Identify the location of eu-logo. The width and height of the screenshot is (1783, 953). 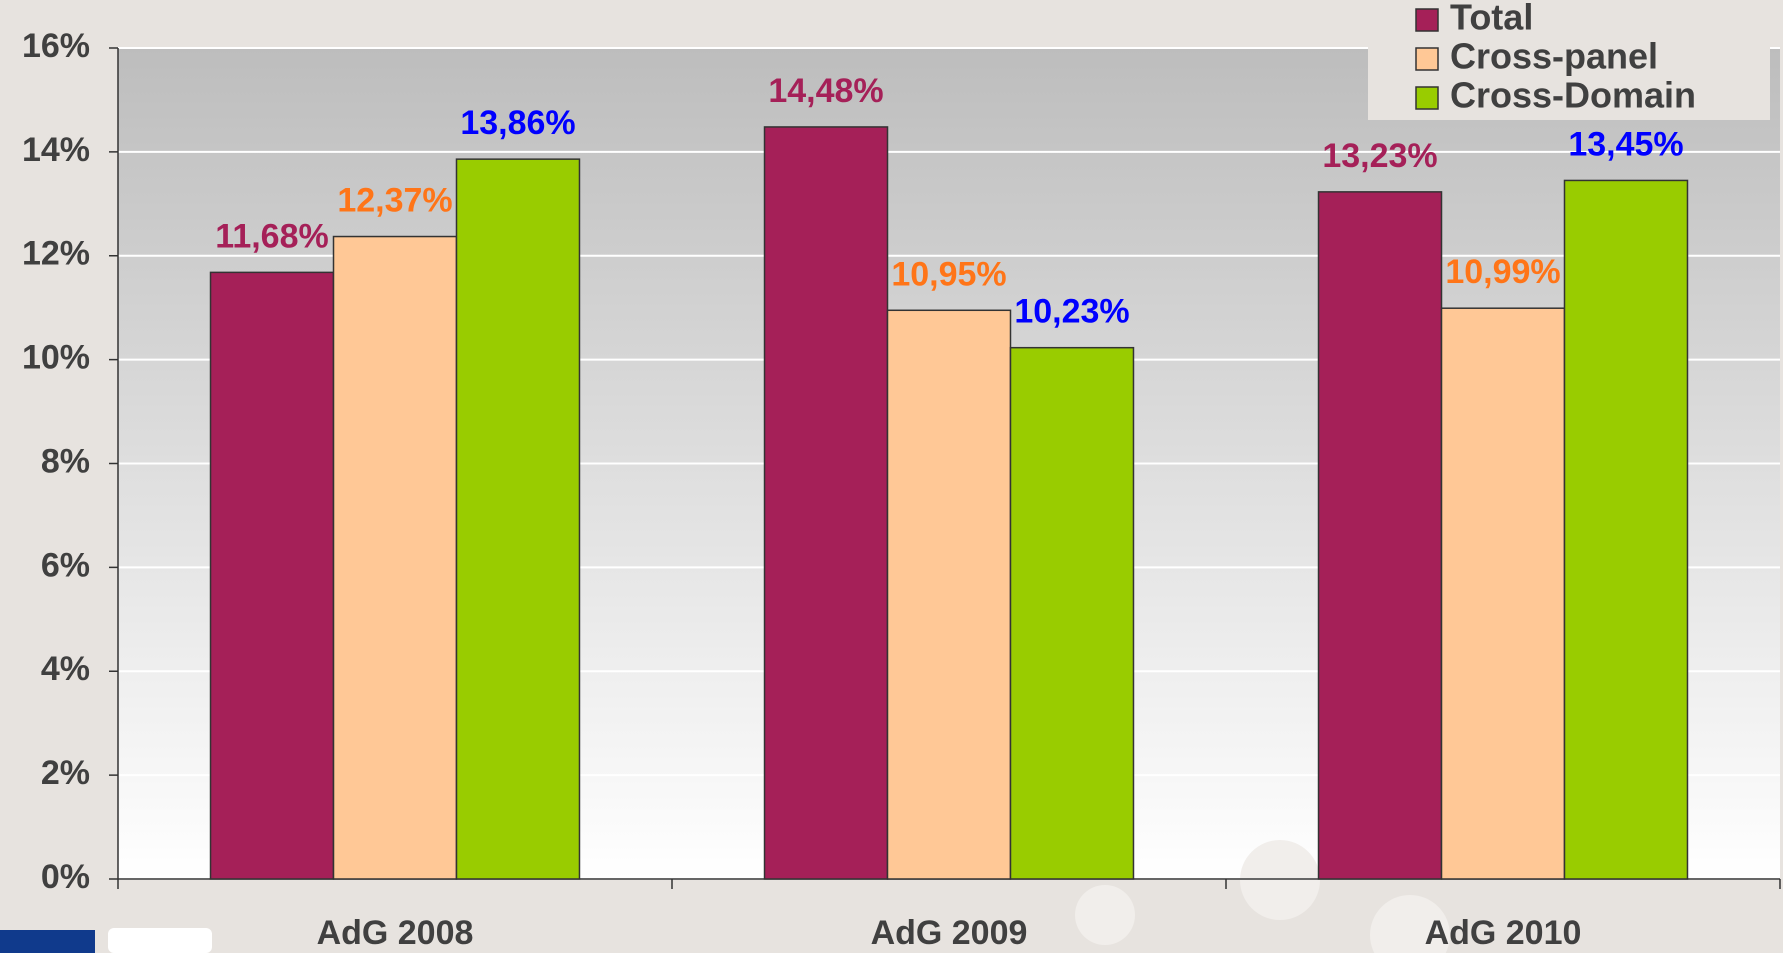
(47, 941).